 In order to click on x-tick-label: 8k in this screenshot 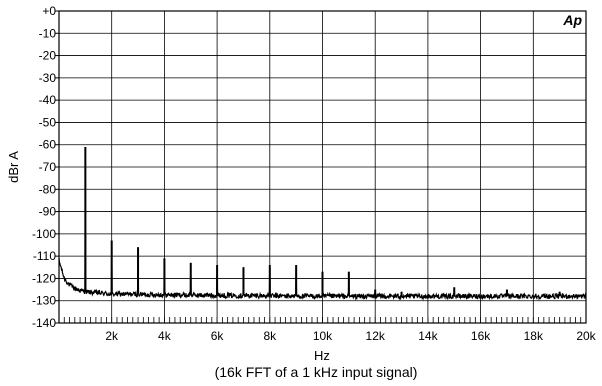, I will do `click(270, 336)`.